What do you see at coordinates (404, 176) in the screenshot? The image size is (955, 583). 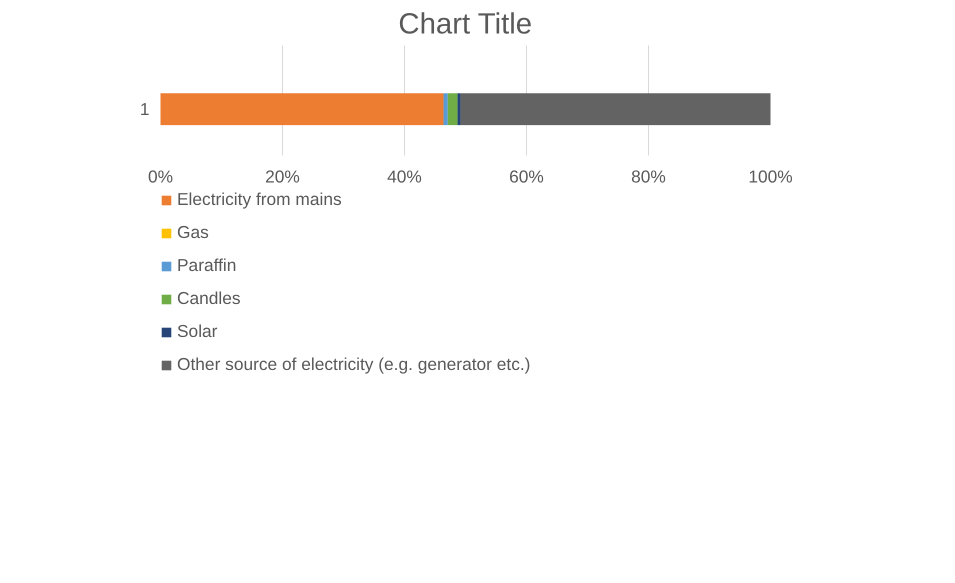 I see `x-tick-label: 40%` at bounding box center [404, 176].